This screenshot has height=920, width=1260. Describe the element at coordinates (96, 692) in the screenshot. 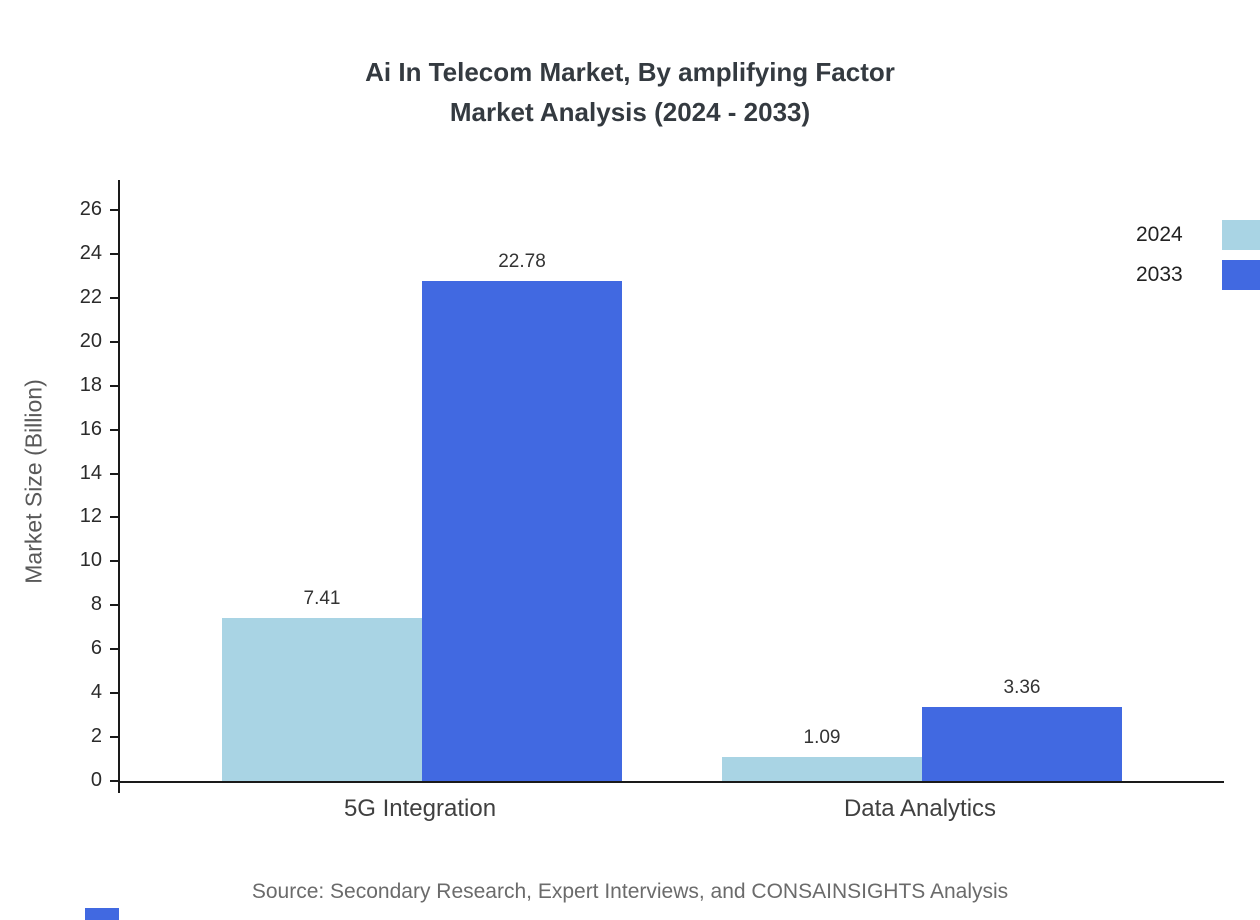

I see `y-axis-tick-label: 4` at that location.